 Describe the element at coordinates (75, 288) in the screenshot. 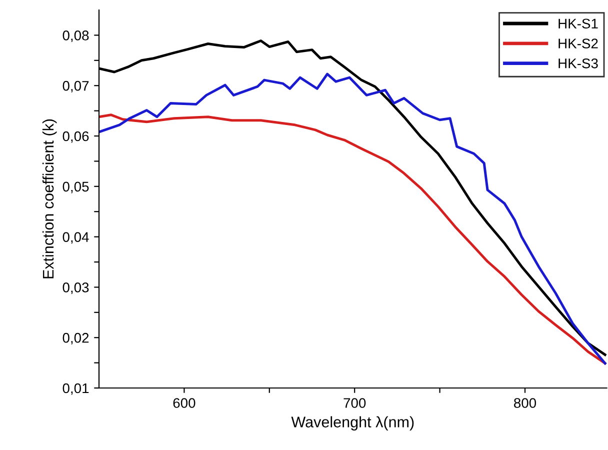

I see `y-tick-label: 0,03` at that location.